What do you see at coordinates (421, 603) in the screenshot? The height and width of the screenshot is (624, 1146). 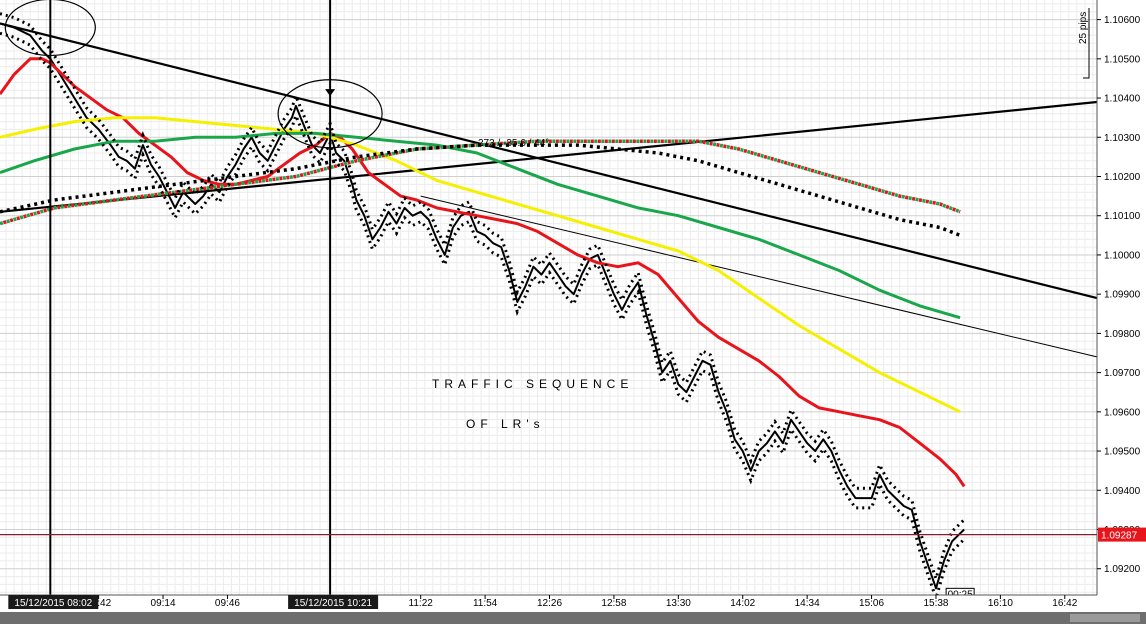 I see `time-tick-label: 11:22` at bounding box center [421, 603].